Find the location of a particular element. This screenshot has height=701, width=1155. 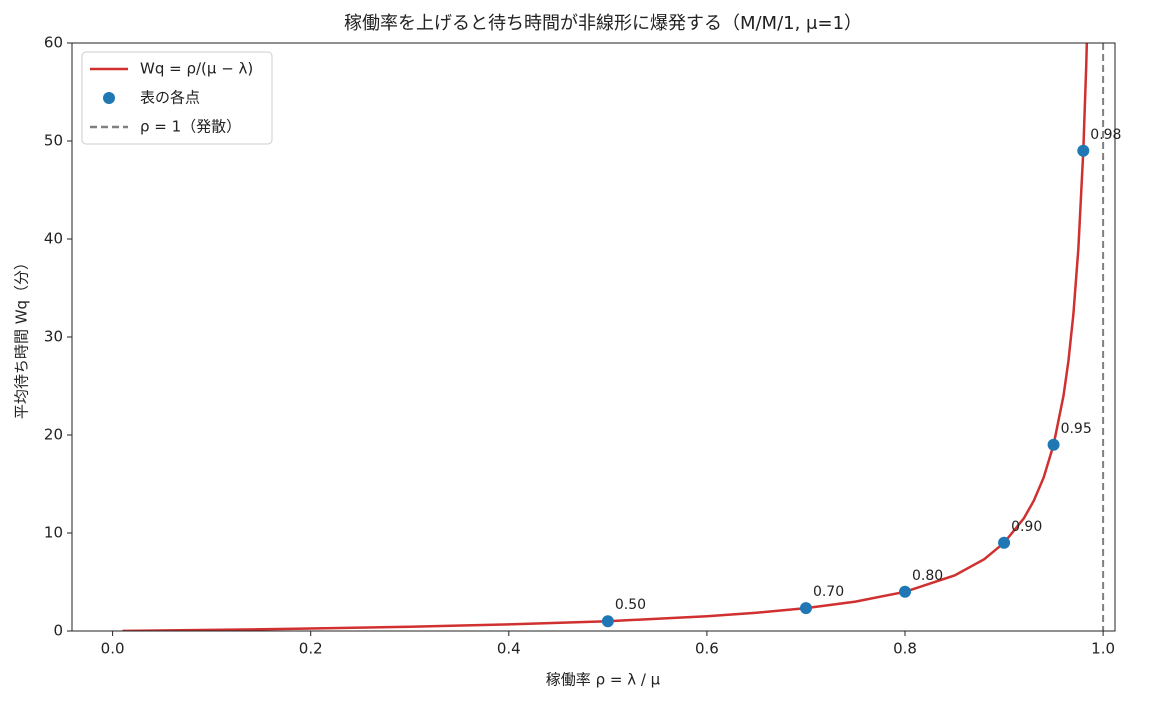

x-tick-label: 0.0 is located at coordinates (113, 649).